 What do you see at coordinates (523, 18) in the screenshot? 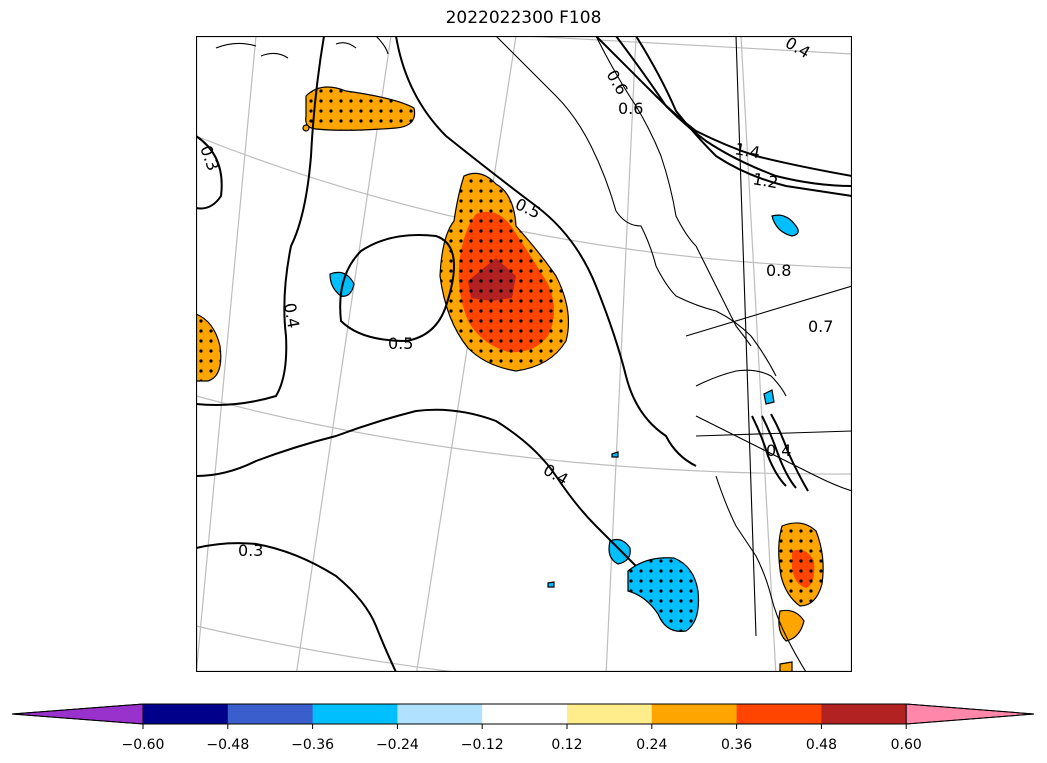
I see `map-title: 2022022300 F108` at bounding box center [523, 18].